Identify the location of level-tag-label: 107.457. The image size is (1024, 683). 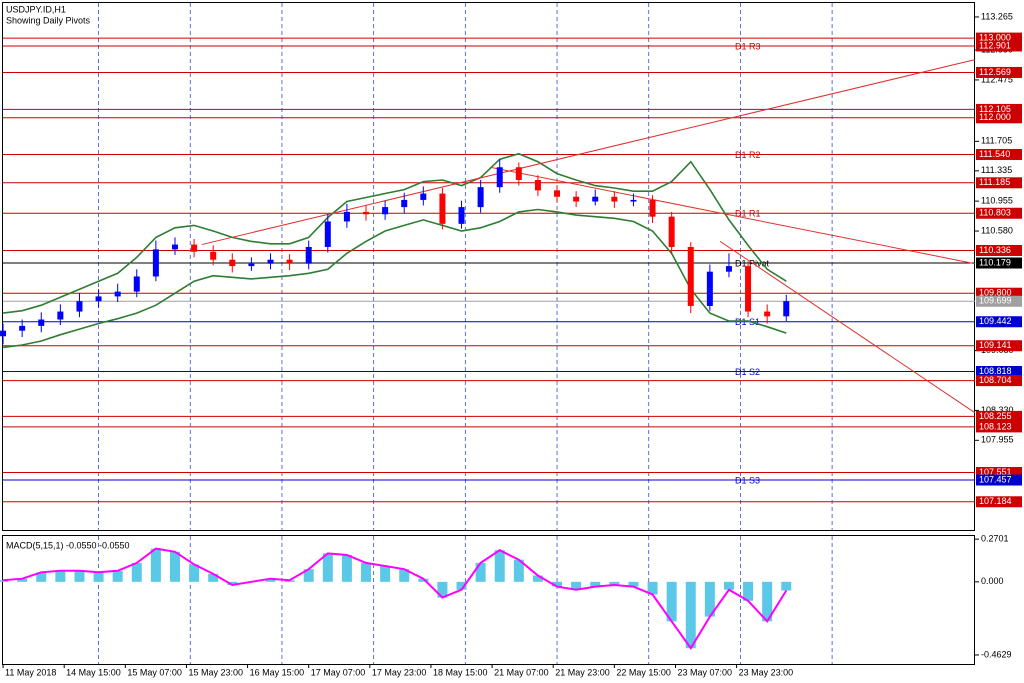
(995, 479).